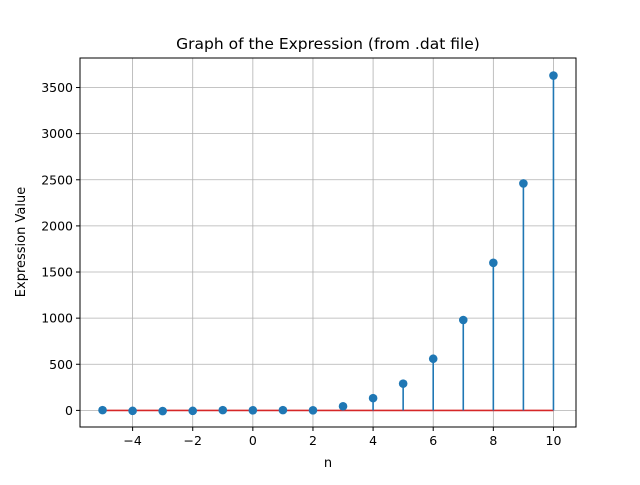 This screenshot has width=640, height=485. What do you see at coordinates (493, 440) in the screenshot?
I see `x-tick-label: 8` at bounding box center [493, 440].